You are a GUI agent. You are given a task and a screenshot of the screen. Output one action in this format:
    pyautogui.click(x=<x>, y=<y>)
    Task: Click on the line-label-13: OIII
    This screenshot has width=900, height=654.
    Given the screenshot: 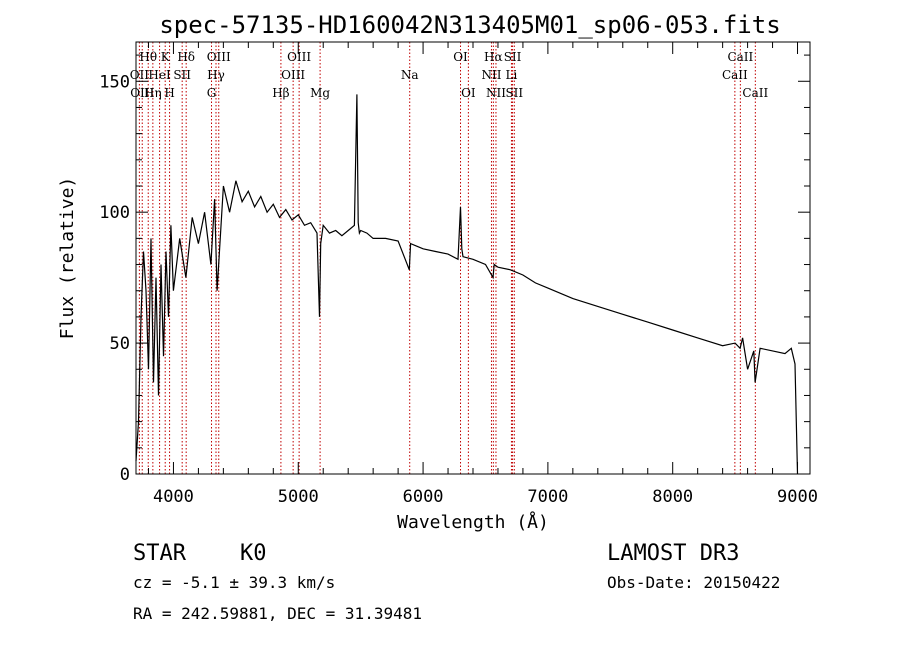 What is the action you would take?
    pyautogui.click(x=299, y=57)
    